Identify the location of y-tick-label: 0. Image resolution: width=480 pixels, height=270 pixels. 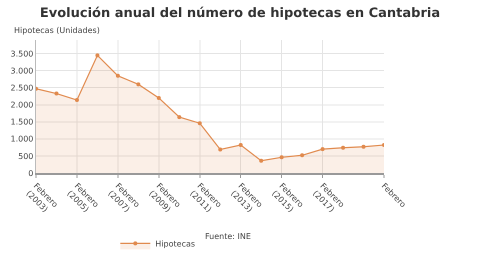
(31, 173).